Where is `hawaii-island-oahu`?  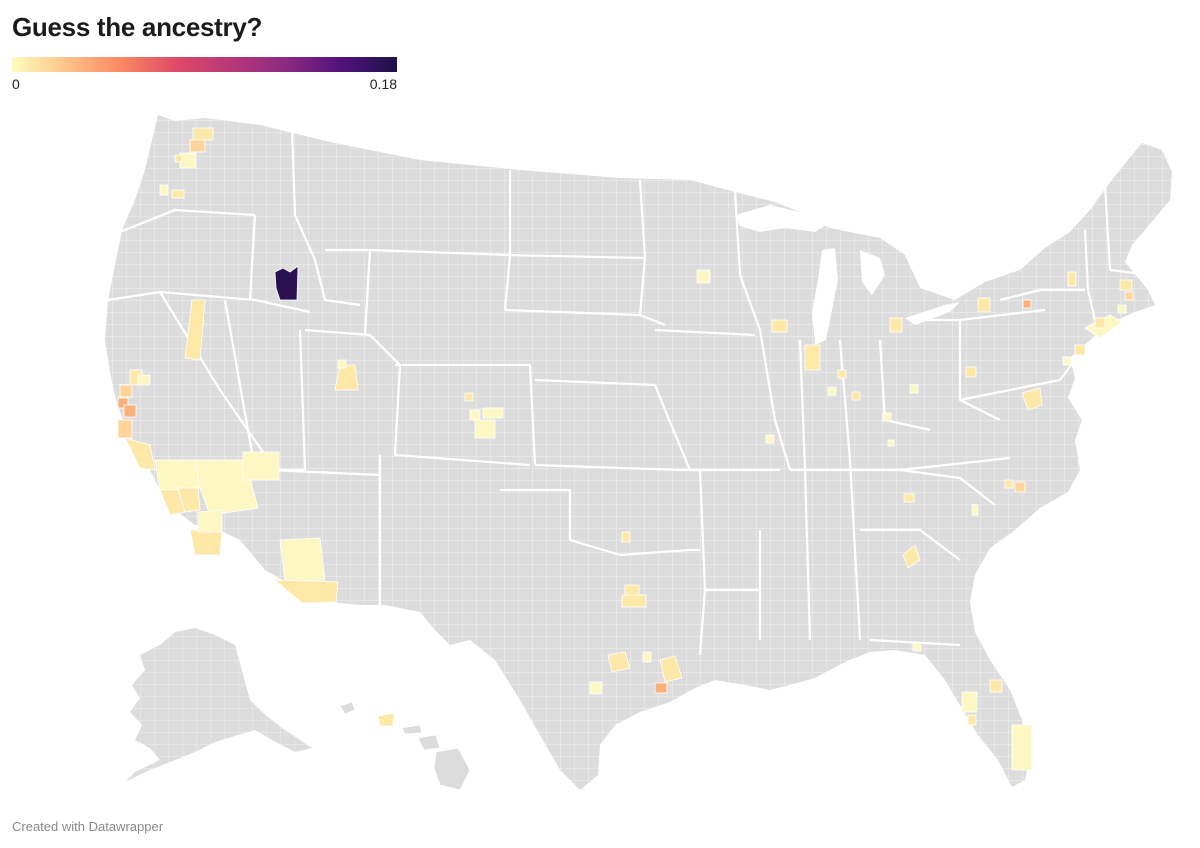 hawaii-island-oahu is located at coordinates (386, 719).